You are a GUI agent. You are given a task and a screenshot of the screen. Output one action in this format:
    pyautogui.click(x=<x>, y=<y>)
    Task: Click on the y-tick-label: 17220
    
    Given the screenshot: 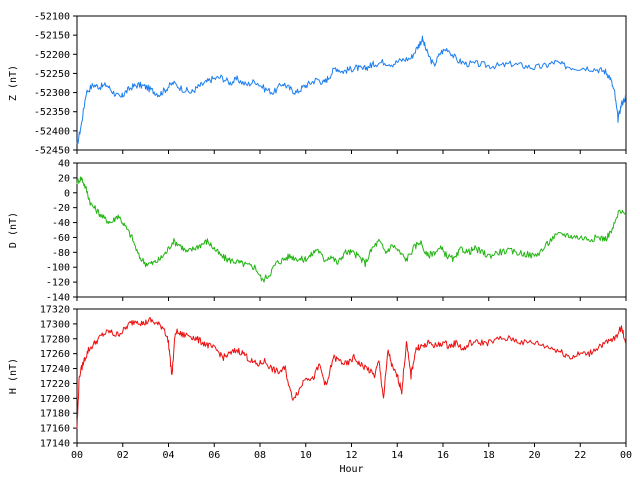 What is the action you would take?
    pyautogui.click(x=55, y=384)
    